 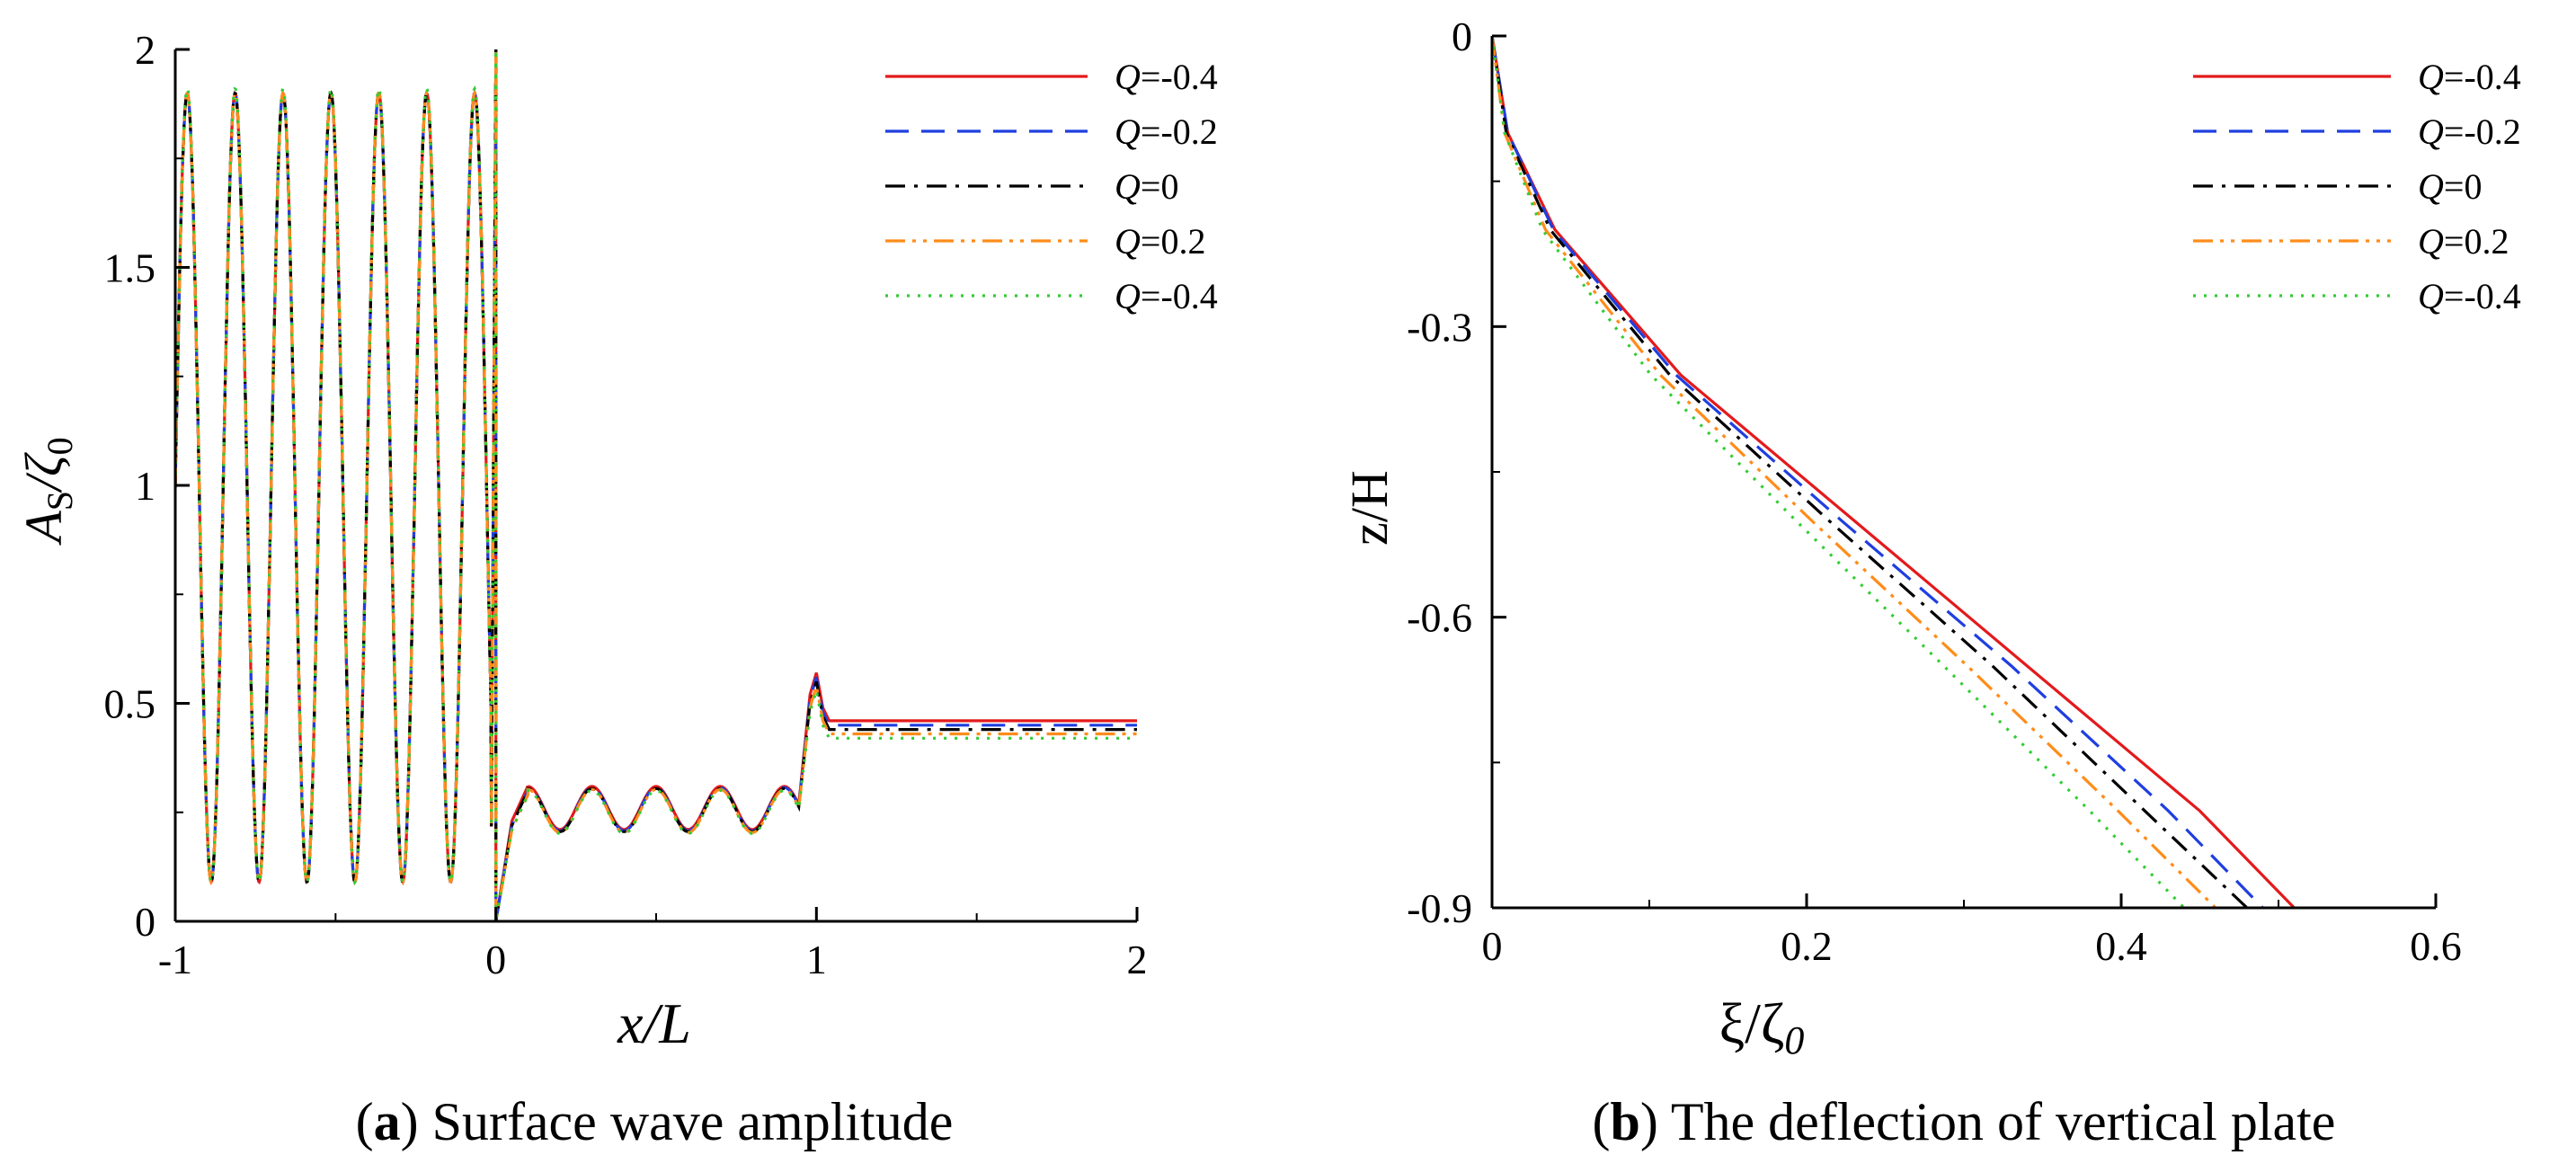 What do you see at coordinates (495, 960) in the screenshot?
I see `panel-a-xtick-label: 0` at bounding box center [495, 960].